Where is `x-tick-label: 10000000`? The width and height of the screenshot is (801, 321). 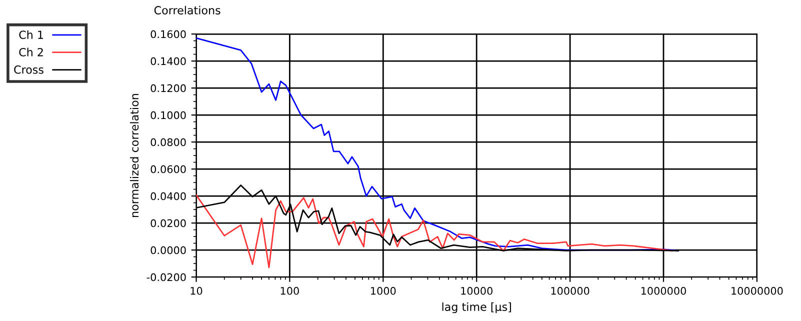 x-tick-label: 10000000 is located at coordinates (757, 290).